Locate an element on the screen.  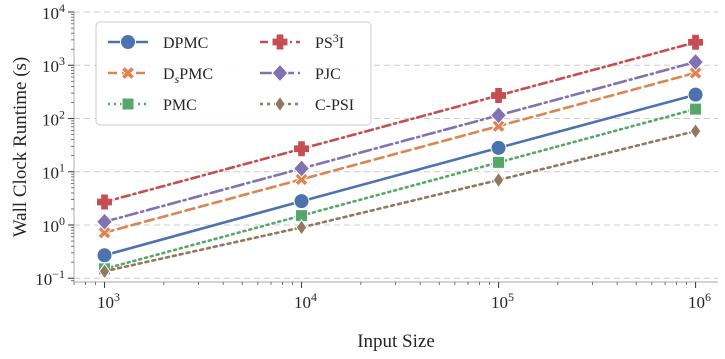
y-tick-label: 10³ is located at coordinates (53, 65).